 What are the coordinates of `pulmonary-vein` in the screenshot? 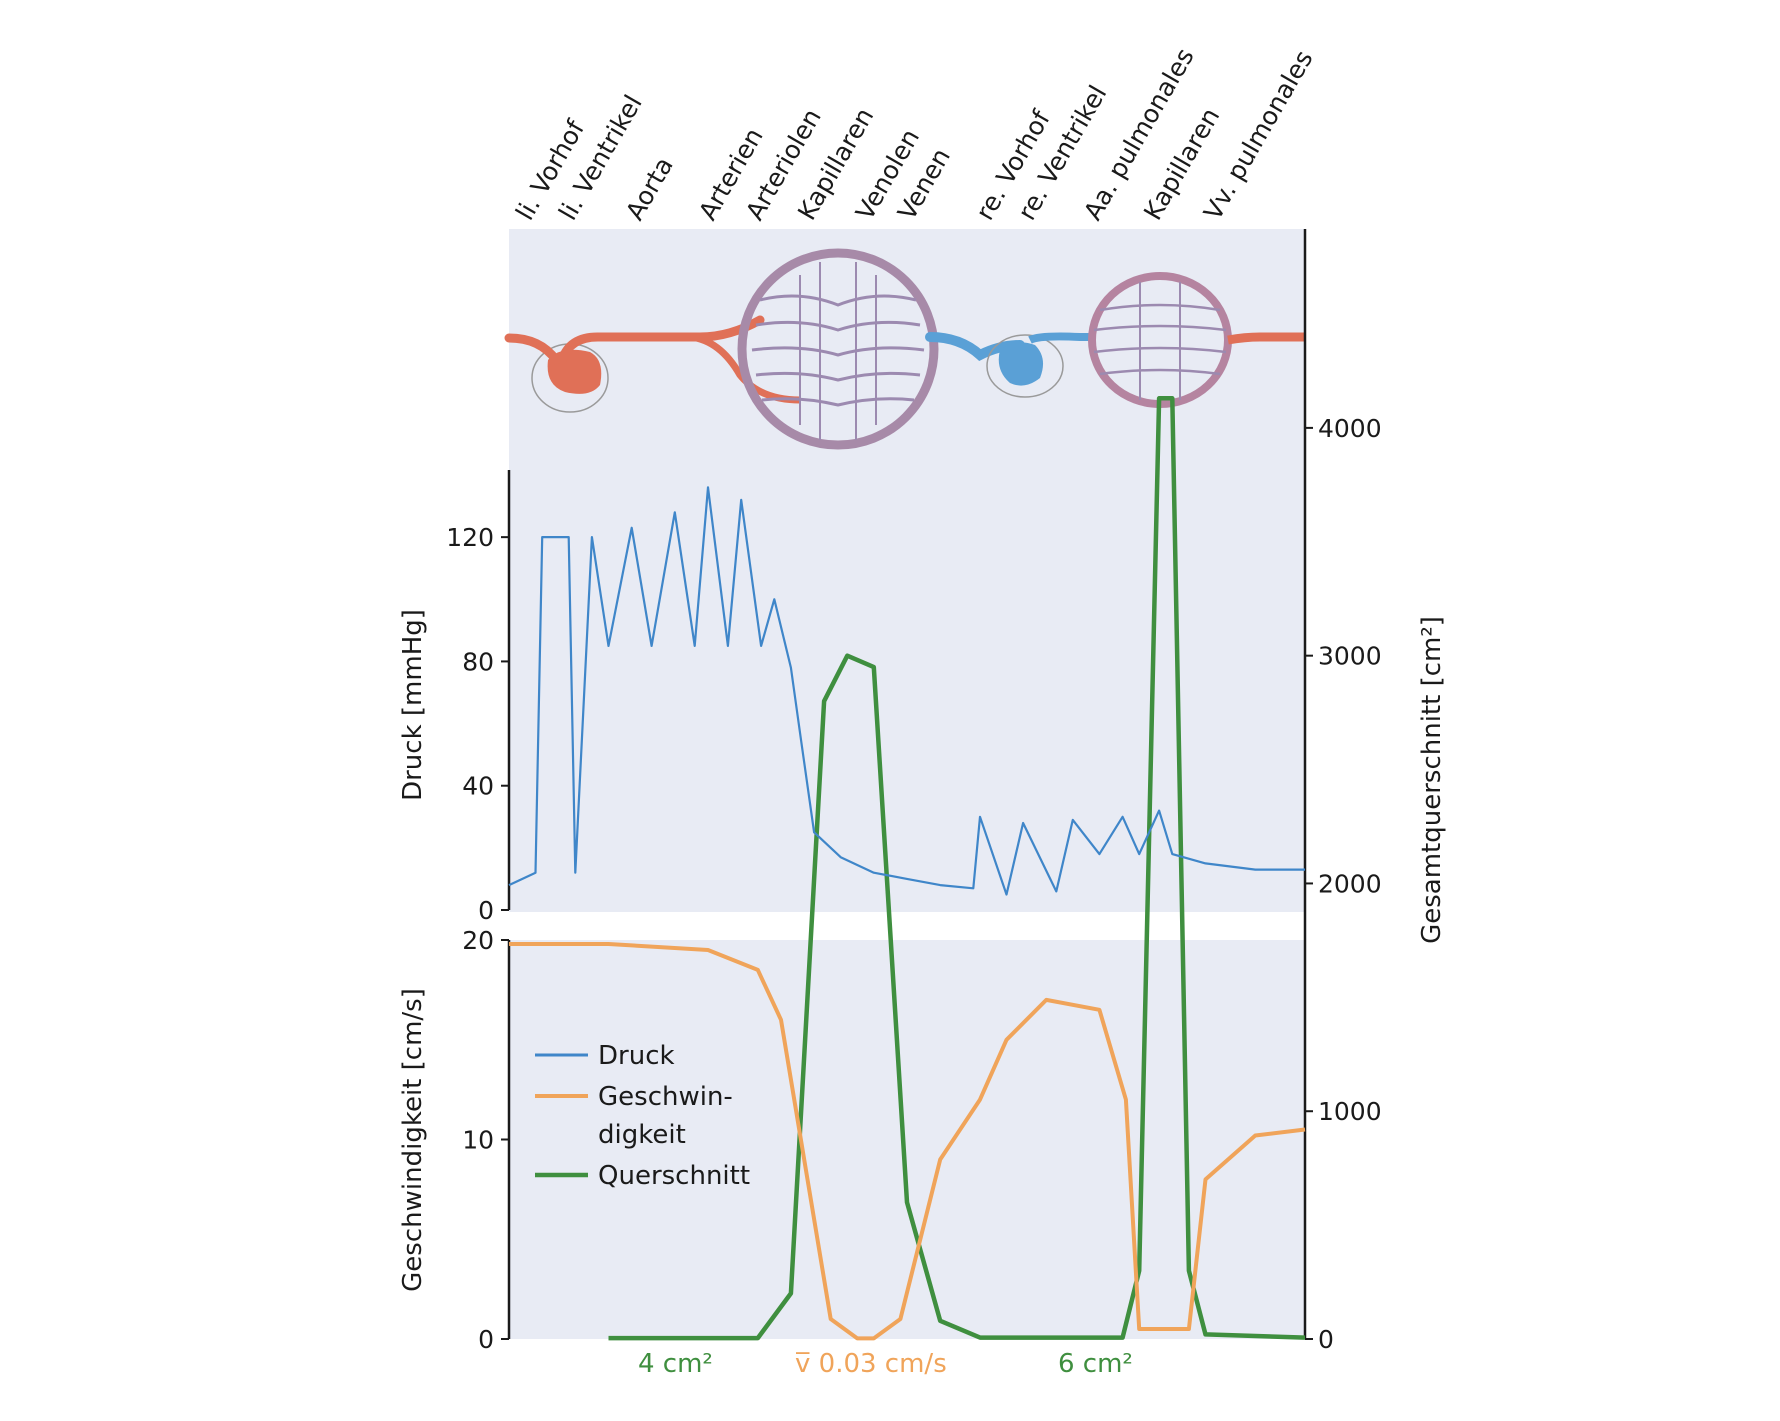 It's located at (1266, 338).